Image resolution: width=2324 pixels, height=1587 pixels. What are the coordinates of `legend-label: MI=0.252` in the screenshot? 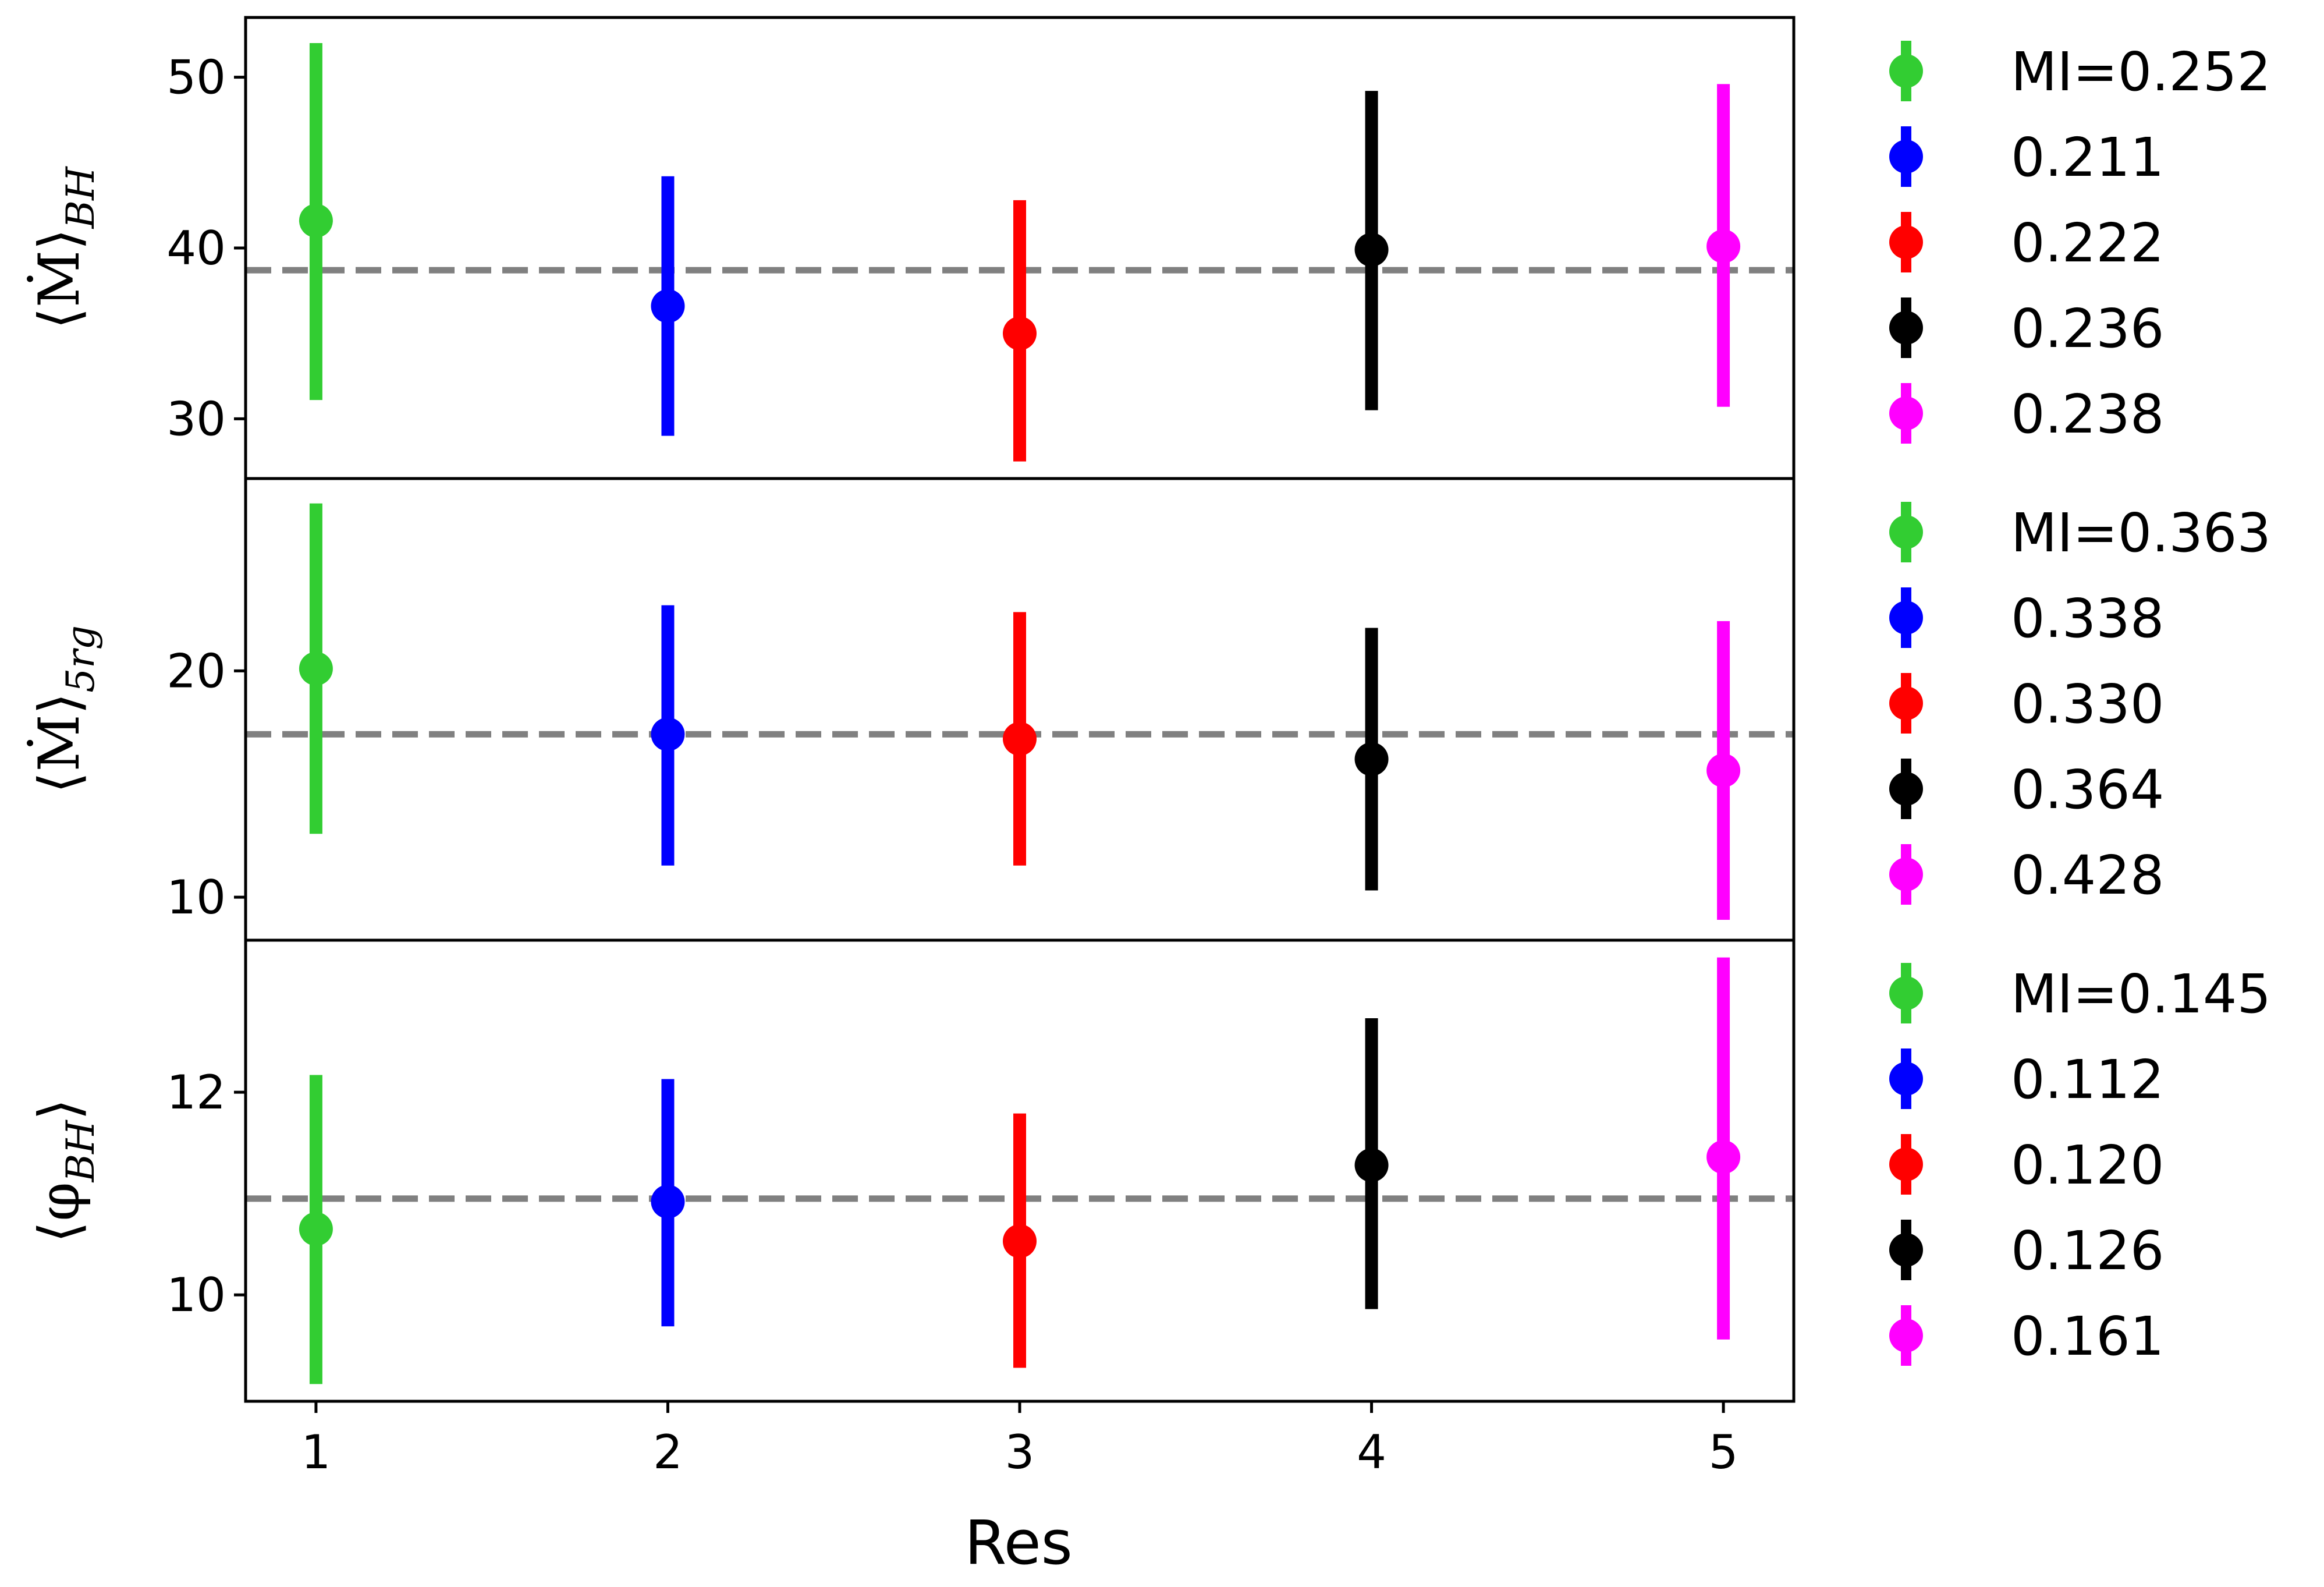 It's located at (2141, 72).